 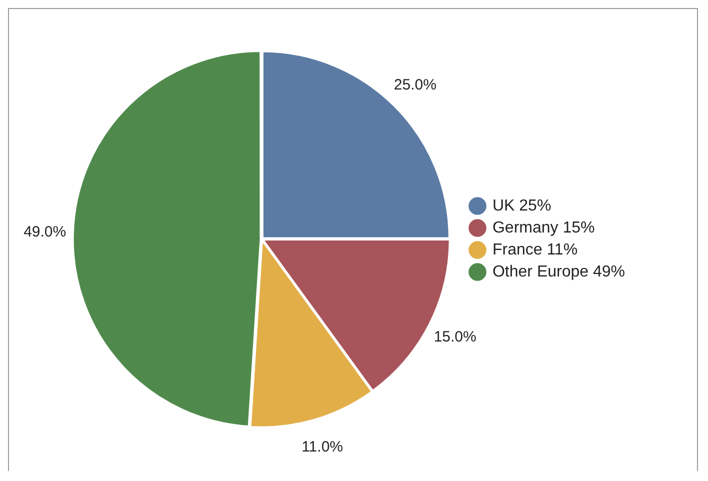 I want to click on legend-label: UK 25%, so click(x=522, y=205).